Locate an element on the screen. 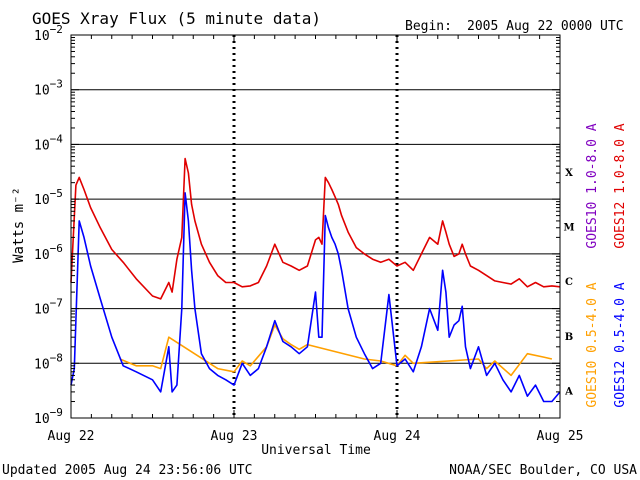 This screenshot has width=640, height=480. y-tick-exponent: −9 is located at coordinates (56, 412).